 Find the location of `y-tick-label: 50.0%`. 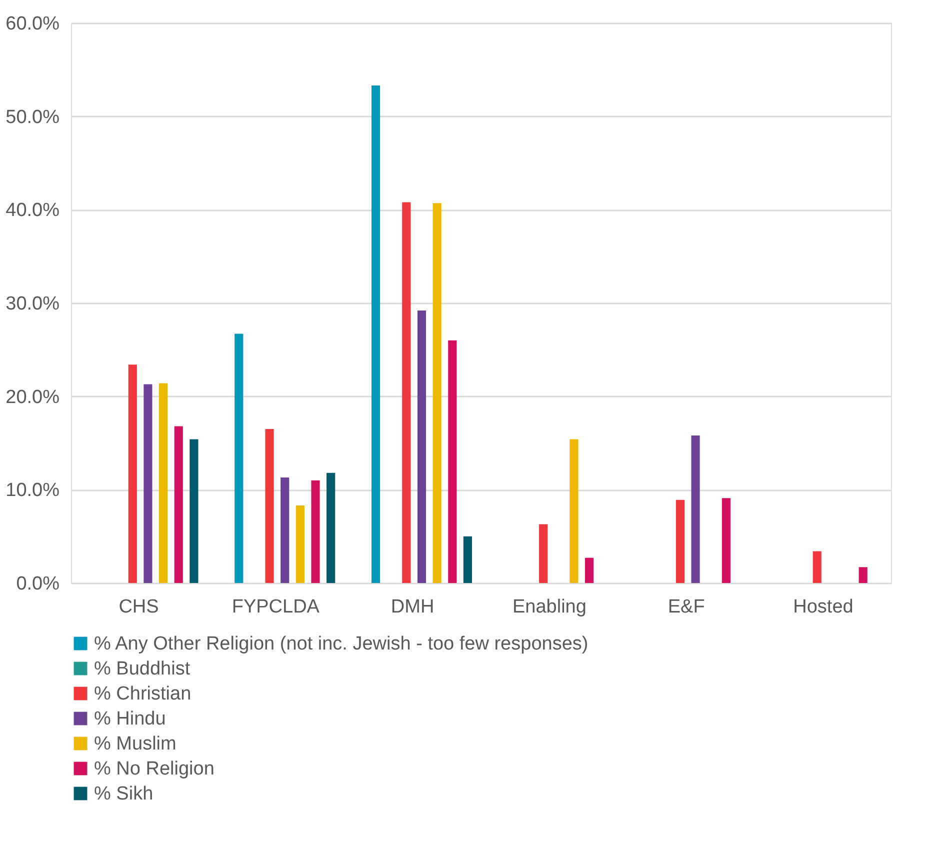

y-tick-label: 50.0% is located at coordinates (33, 117).